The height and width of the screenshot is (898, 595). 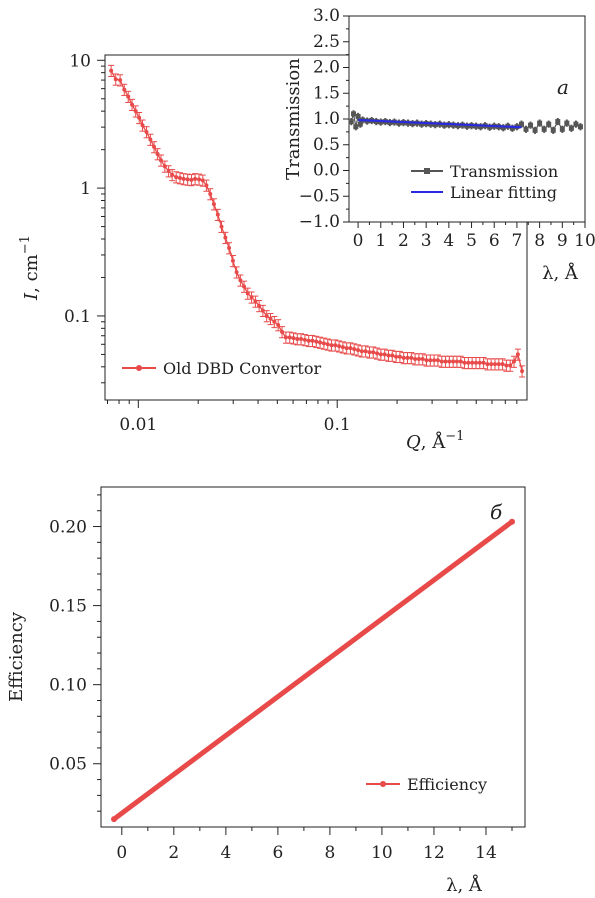 I want to click on efficiency-x-axis-label: λ, Å, so click(x=464, y=885).